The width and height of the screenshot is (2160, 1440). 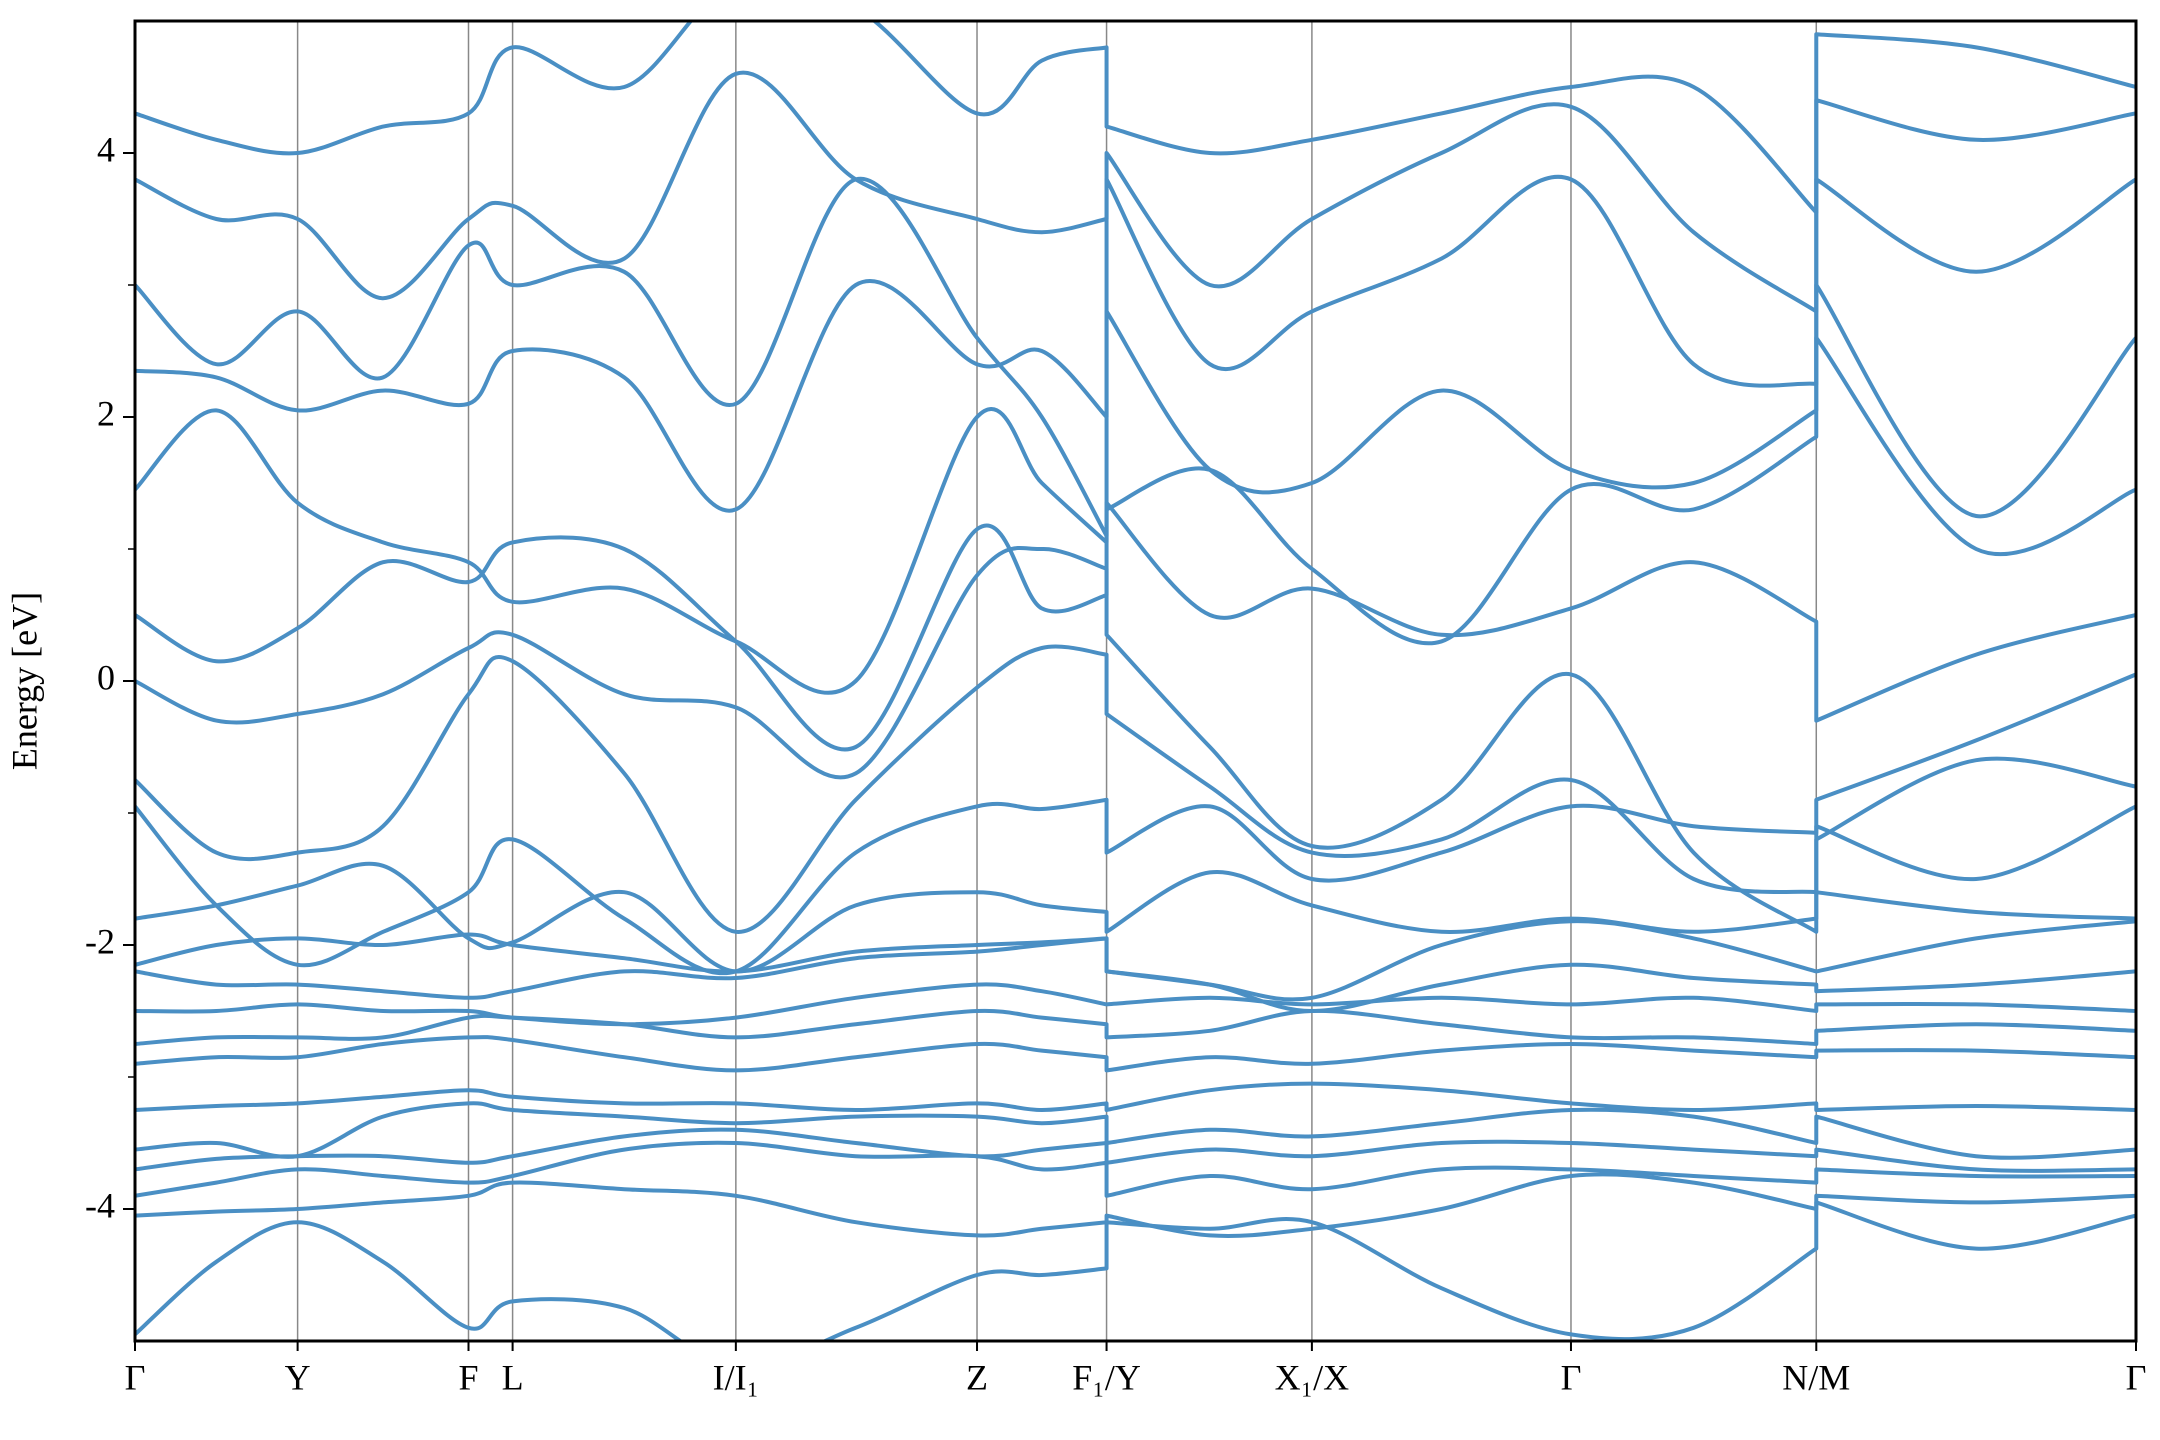 I want to click on x-tick-label: N/M, so click(x=1816, y=1377).